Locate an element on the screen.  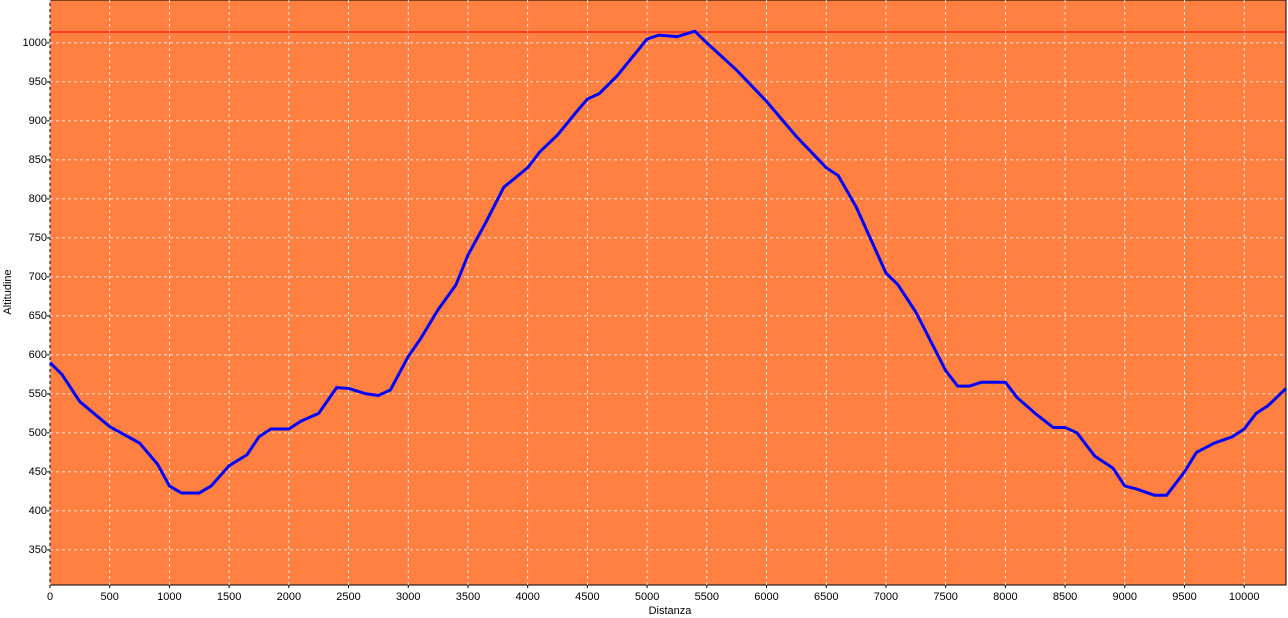
x-tick-label: 4500 is located at coordinates (587, 597).